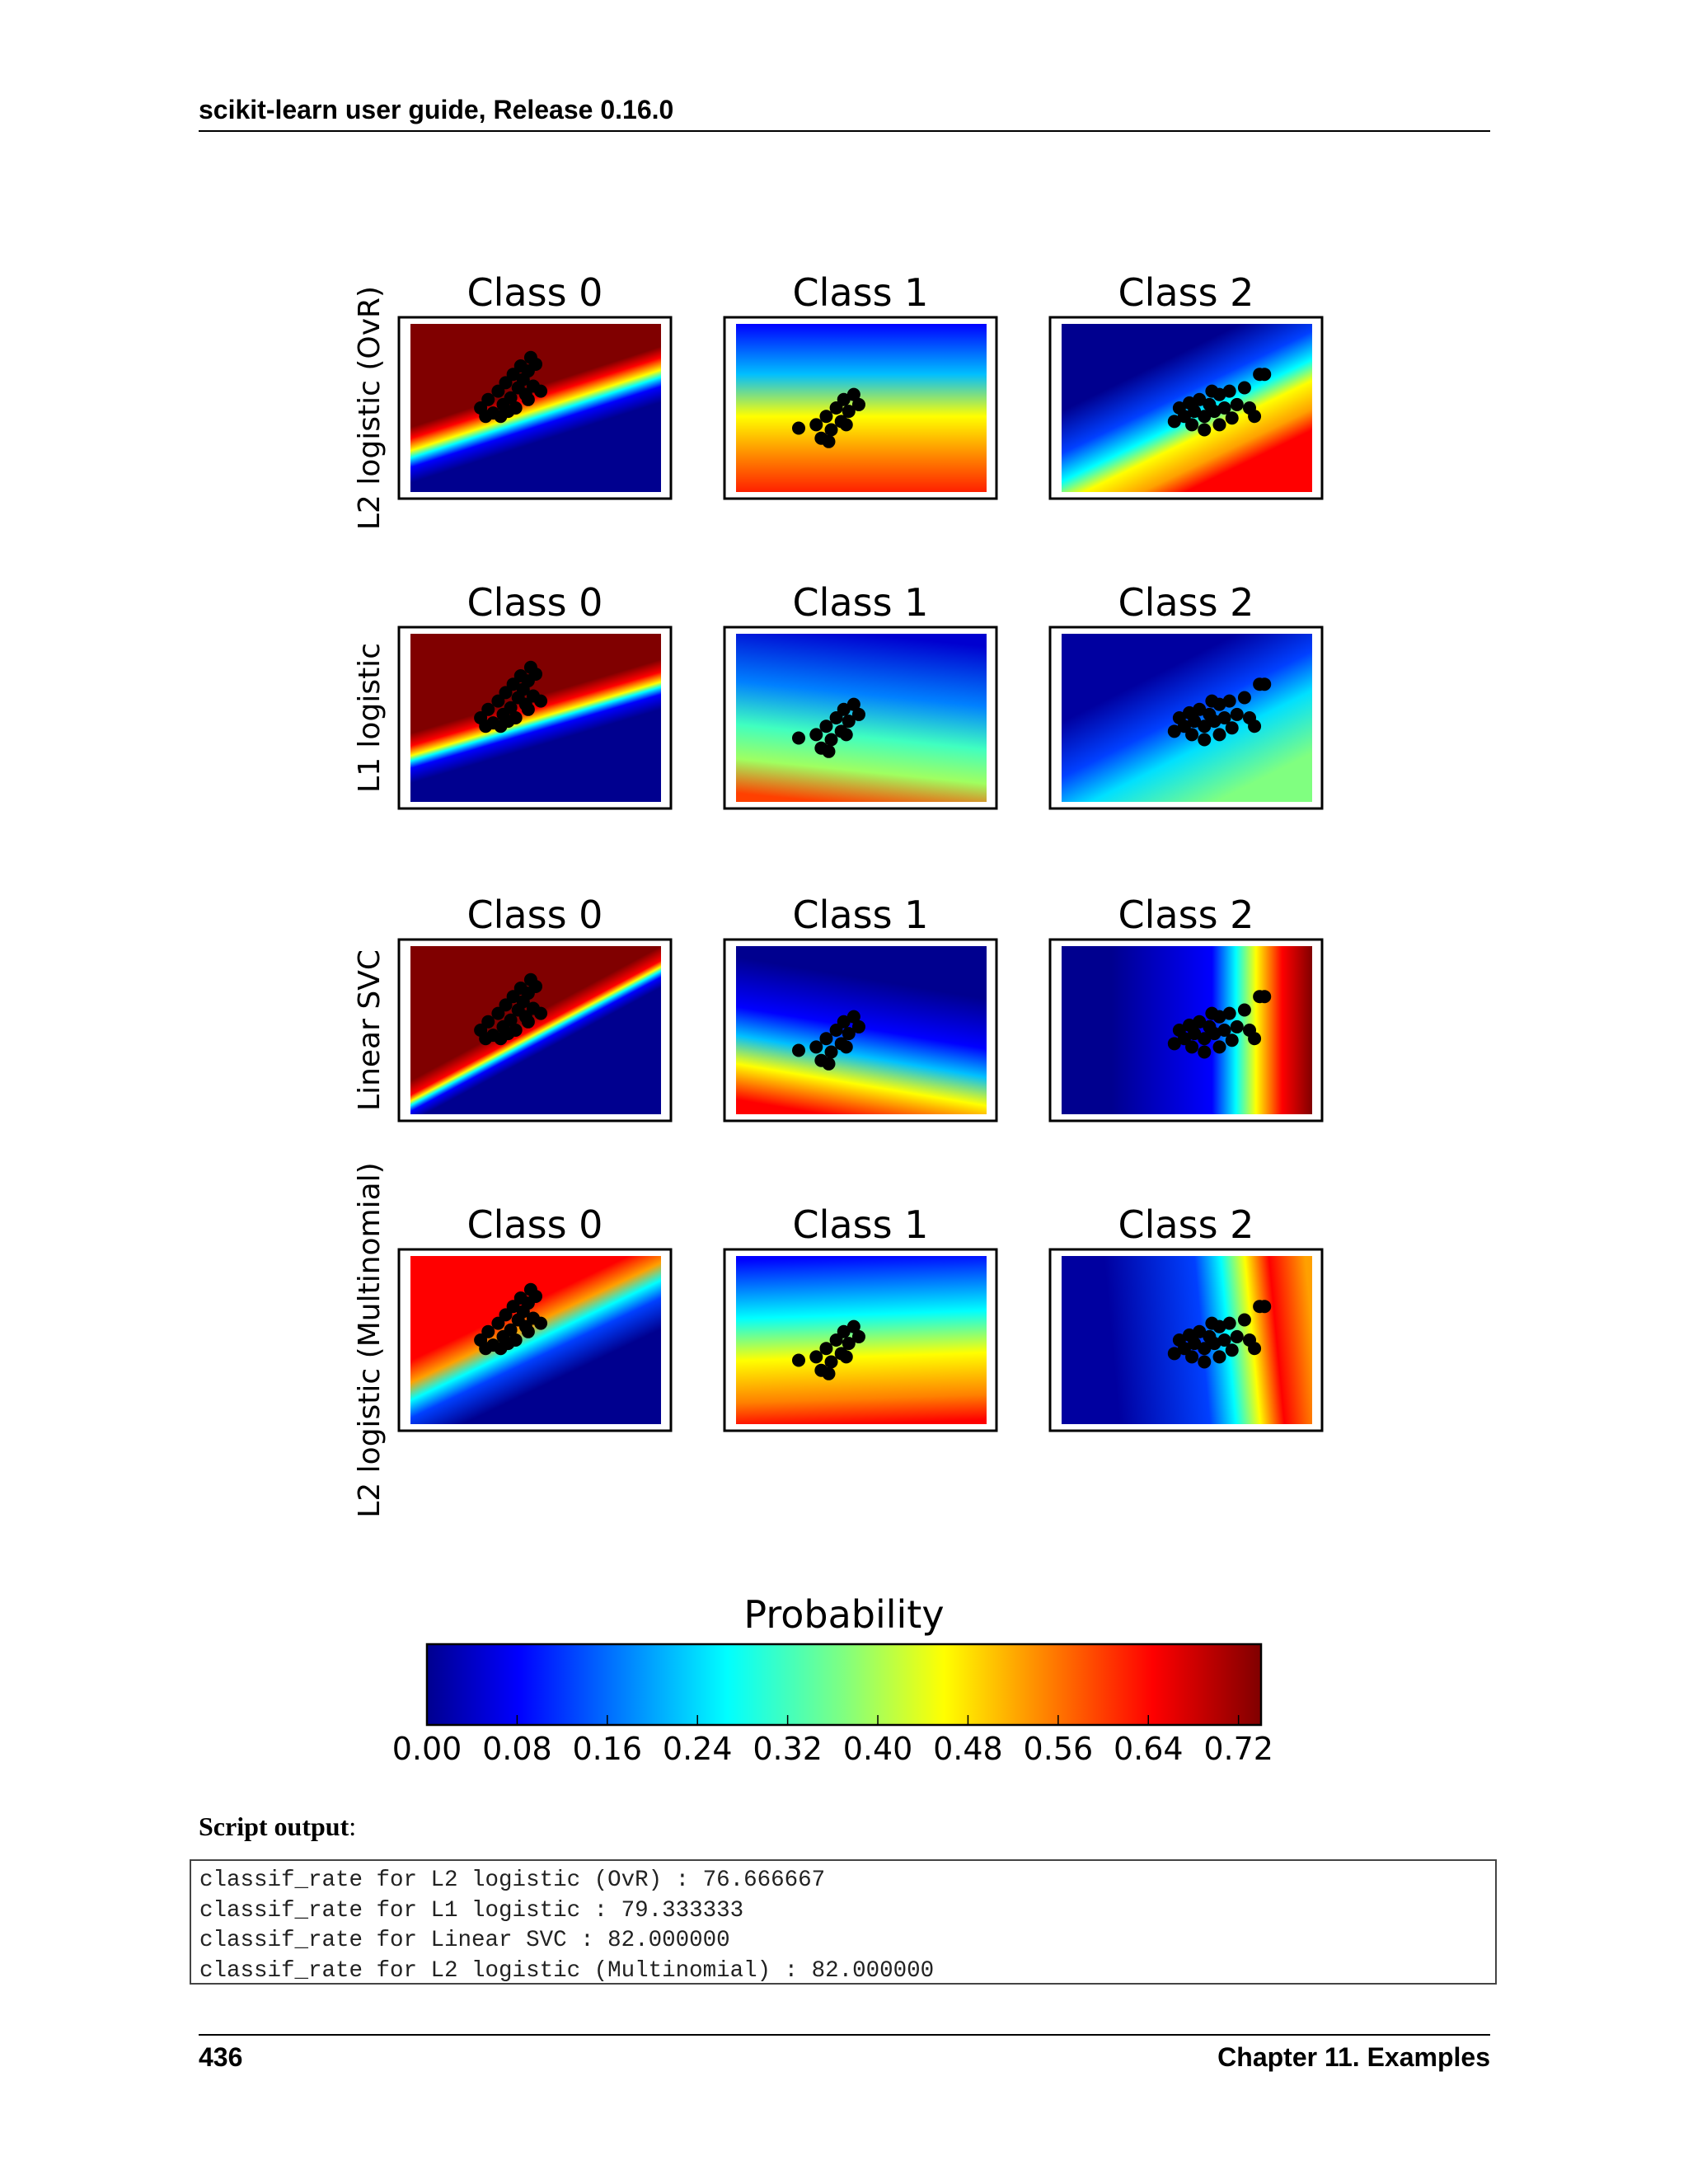 The height and width of the screenshot is (2184, 1688). I want to click on row-label: Linear SVC, so click(370, 1030).